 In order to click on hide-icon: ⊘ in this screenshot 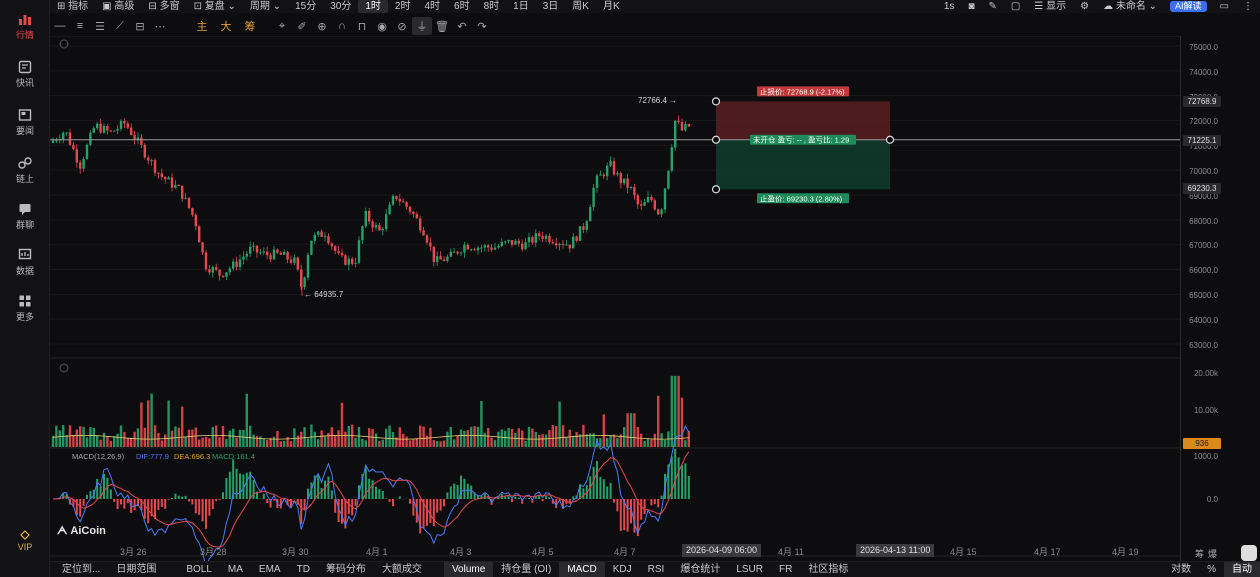, I will do `click(402, 26)`.